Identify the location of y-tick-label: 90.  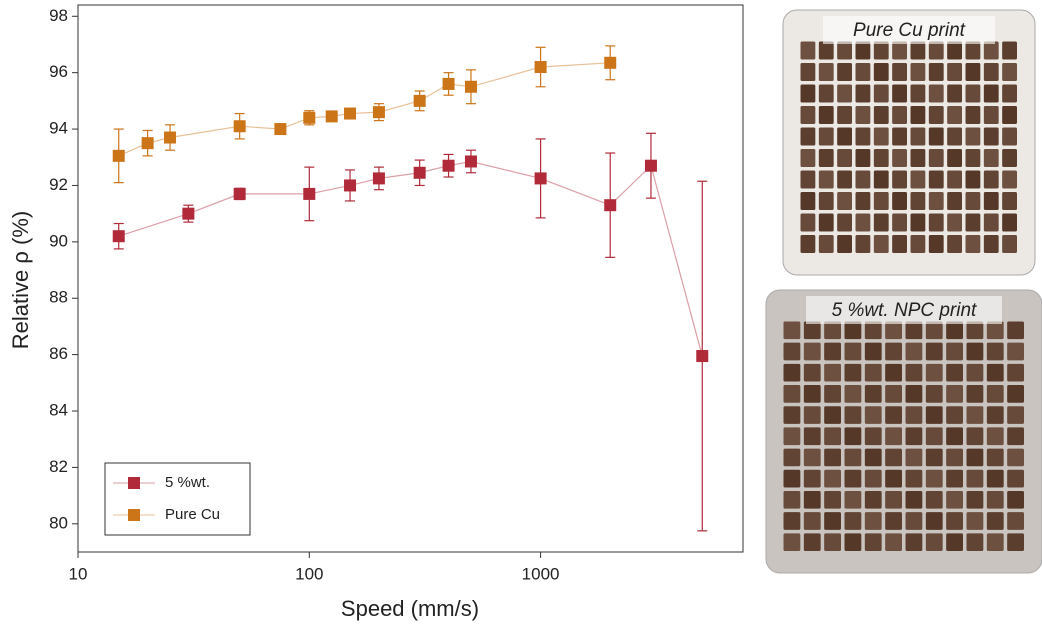
(58, 240).